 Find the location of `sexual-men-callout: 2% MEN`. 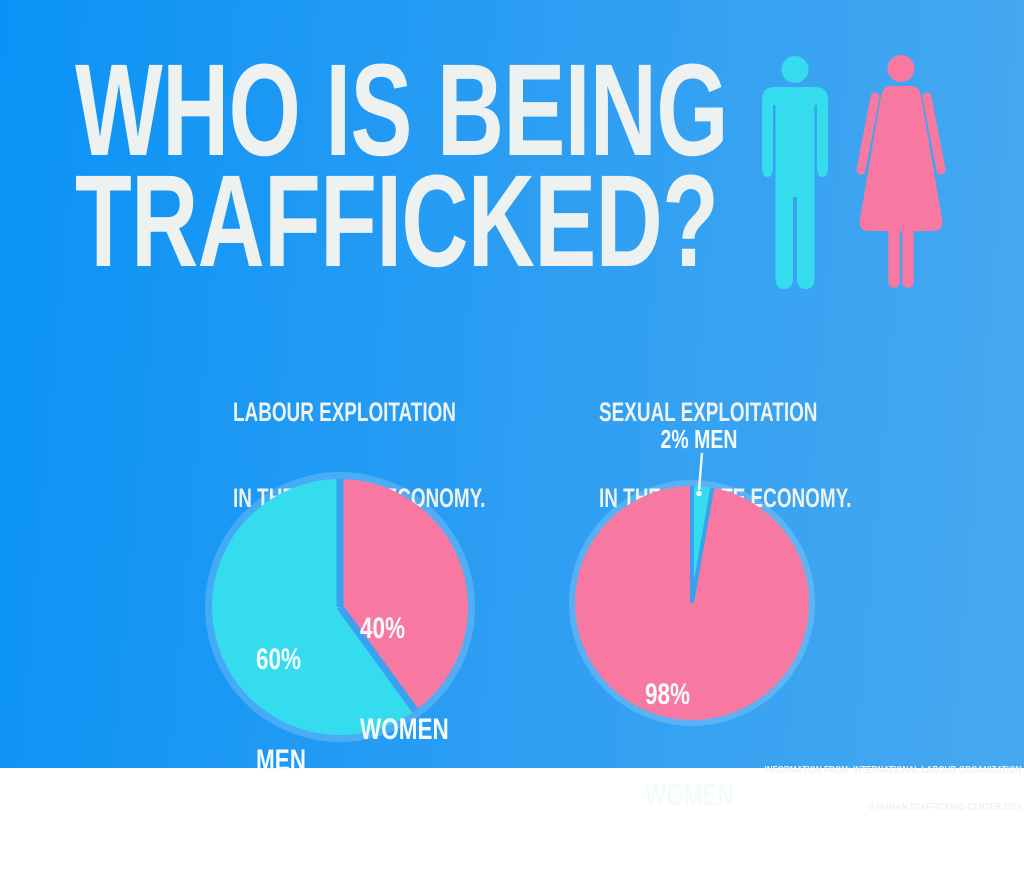

sexual-men-callout: 2% MEN is located at coordinates (699, 439).